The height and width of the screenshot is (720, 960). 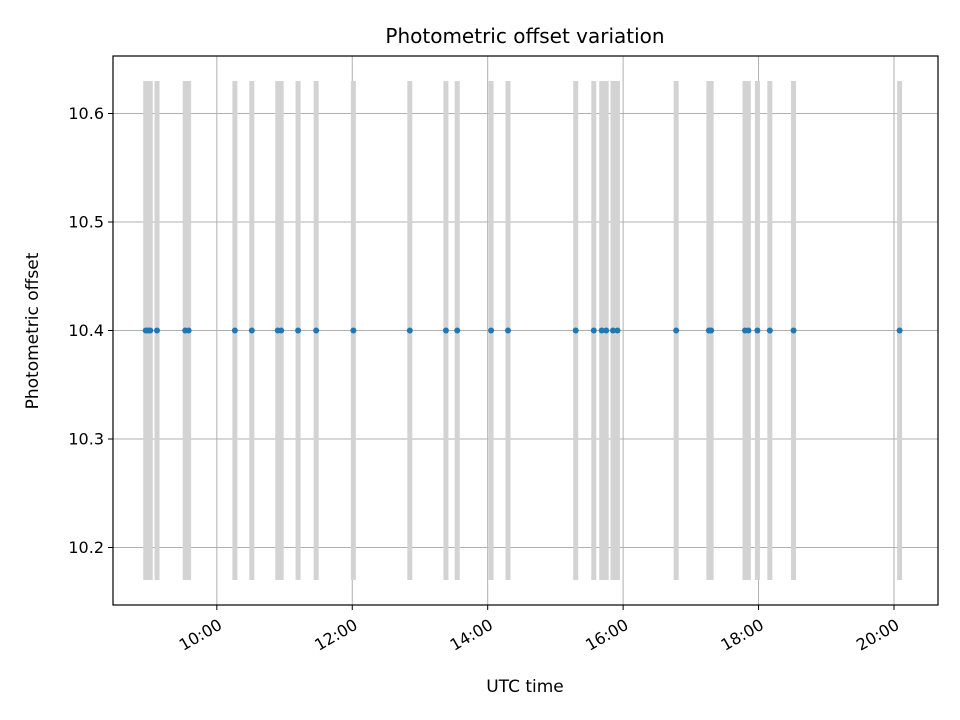 I want to click on y-tick-label: 10.2, so click(x=86, y=547).